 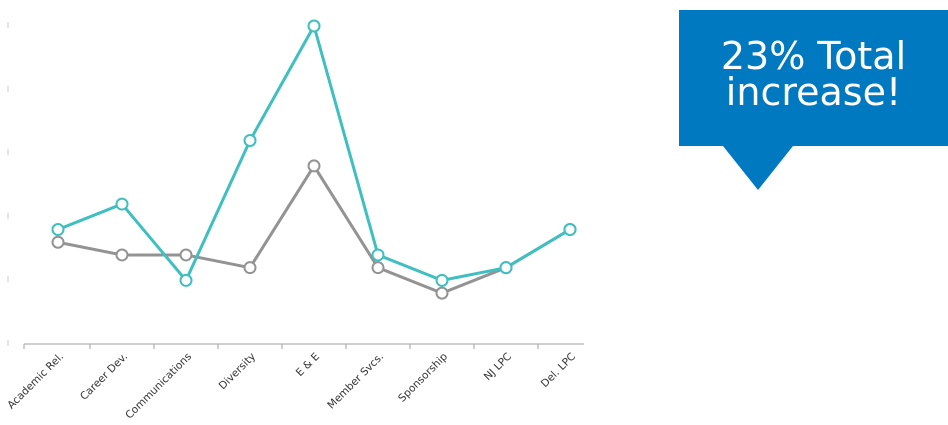 I want to click on x-tick-label: Diversity, so click(x=238, y=372).